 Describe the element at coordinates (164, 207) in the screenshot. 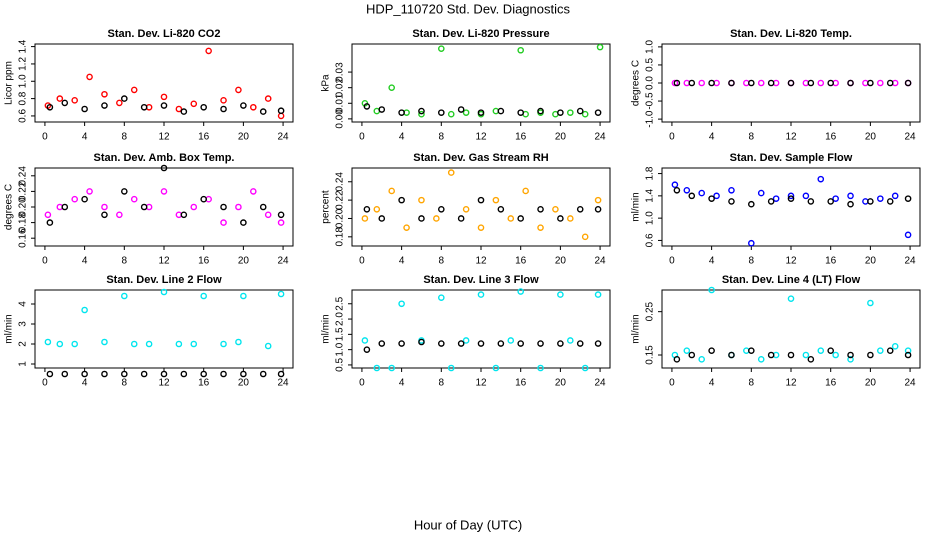

I see `plot-frame` at that location.